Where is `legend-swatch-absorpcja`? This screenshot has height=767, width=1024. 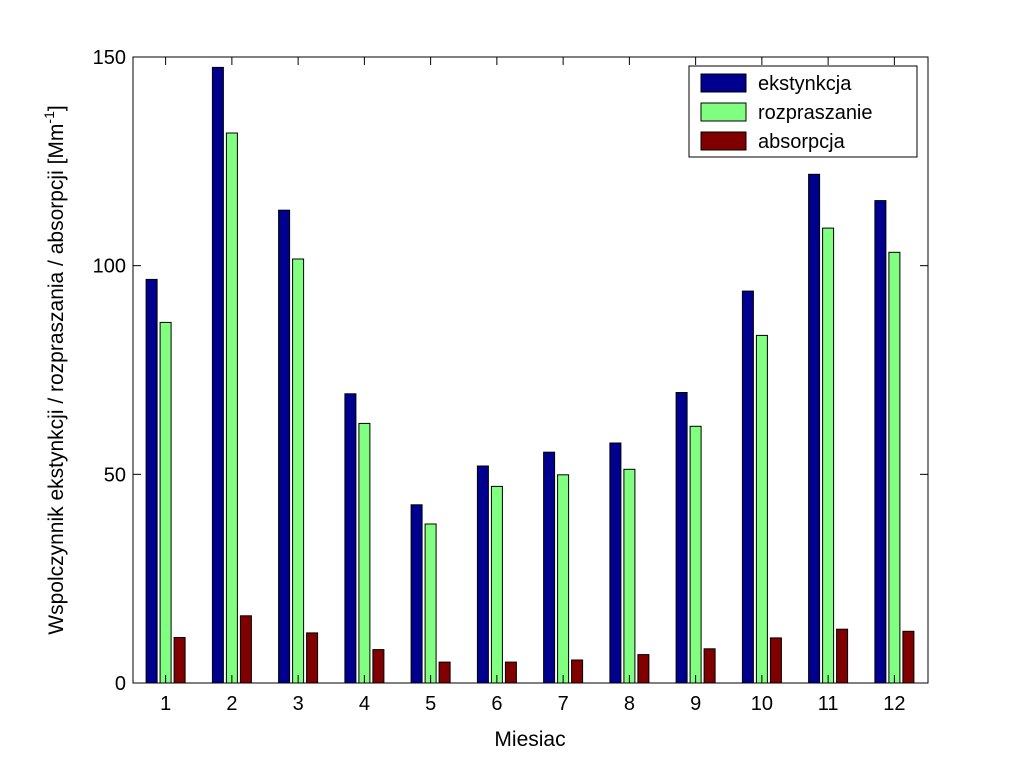 legend-swatch-absorpcja is located at coordinates (723, 141).